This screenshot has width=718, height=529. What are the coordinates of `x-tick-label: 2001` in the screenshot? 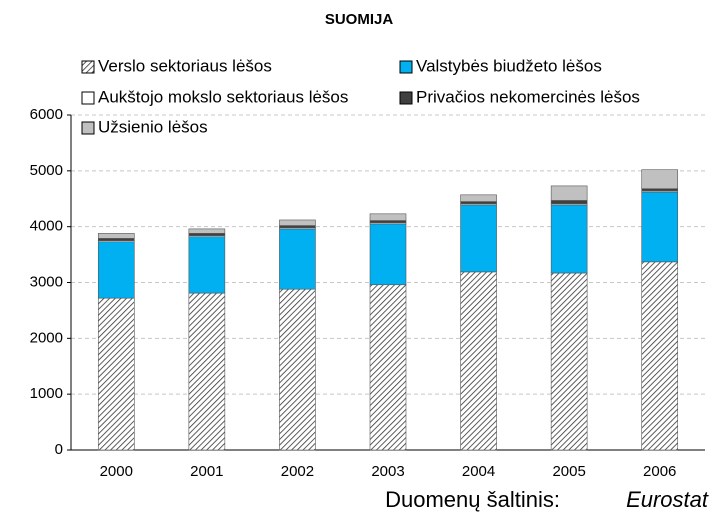 It's located at (206, 471).